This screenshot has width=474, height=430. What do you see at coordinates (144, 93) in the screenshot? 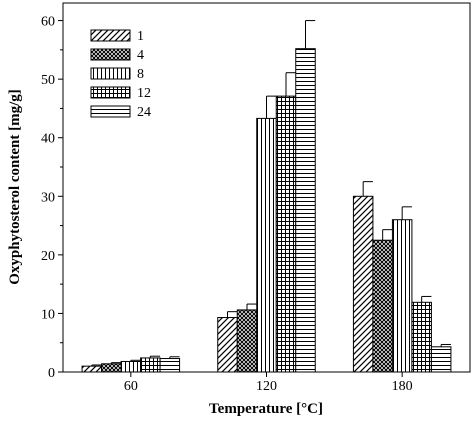
I see `legend-label-12: 12` at bounding box center [144, 93].